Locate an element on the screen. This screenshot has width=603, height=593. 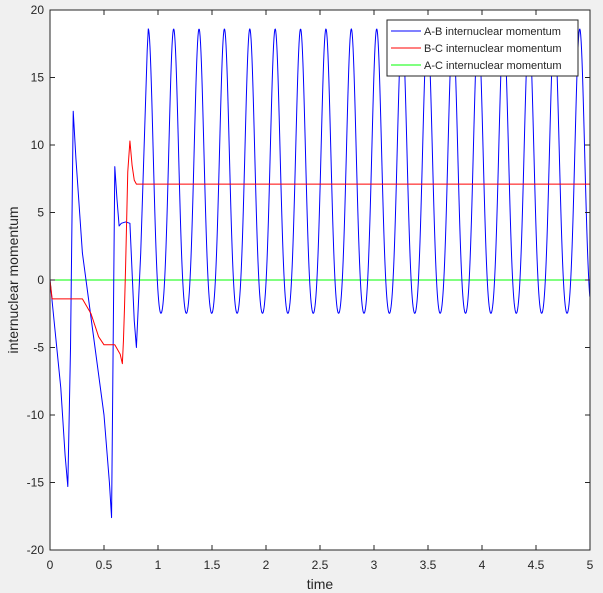
x-tick-label: 1 is located at coordinates (158, 565).